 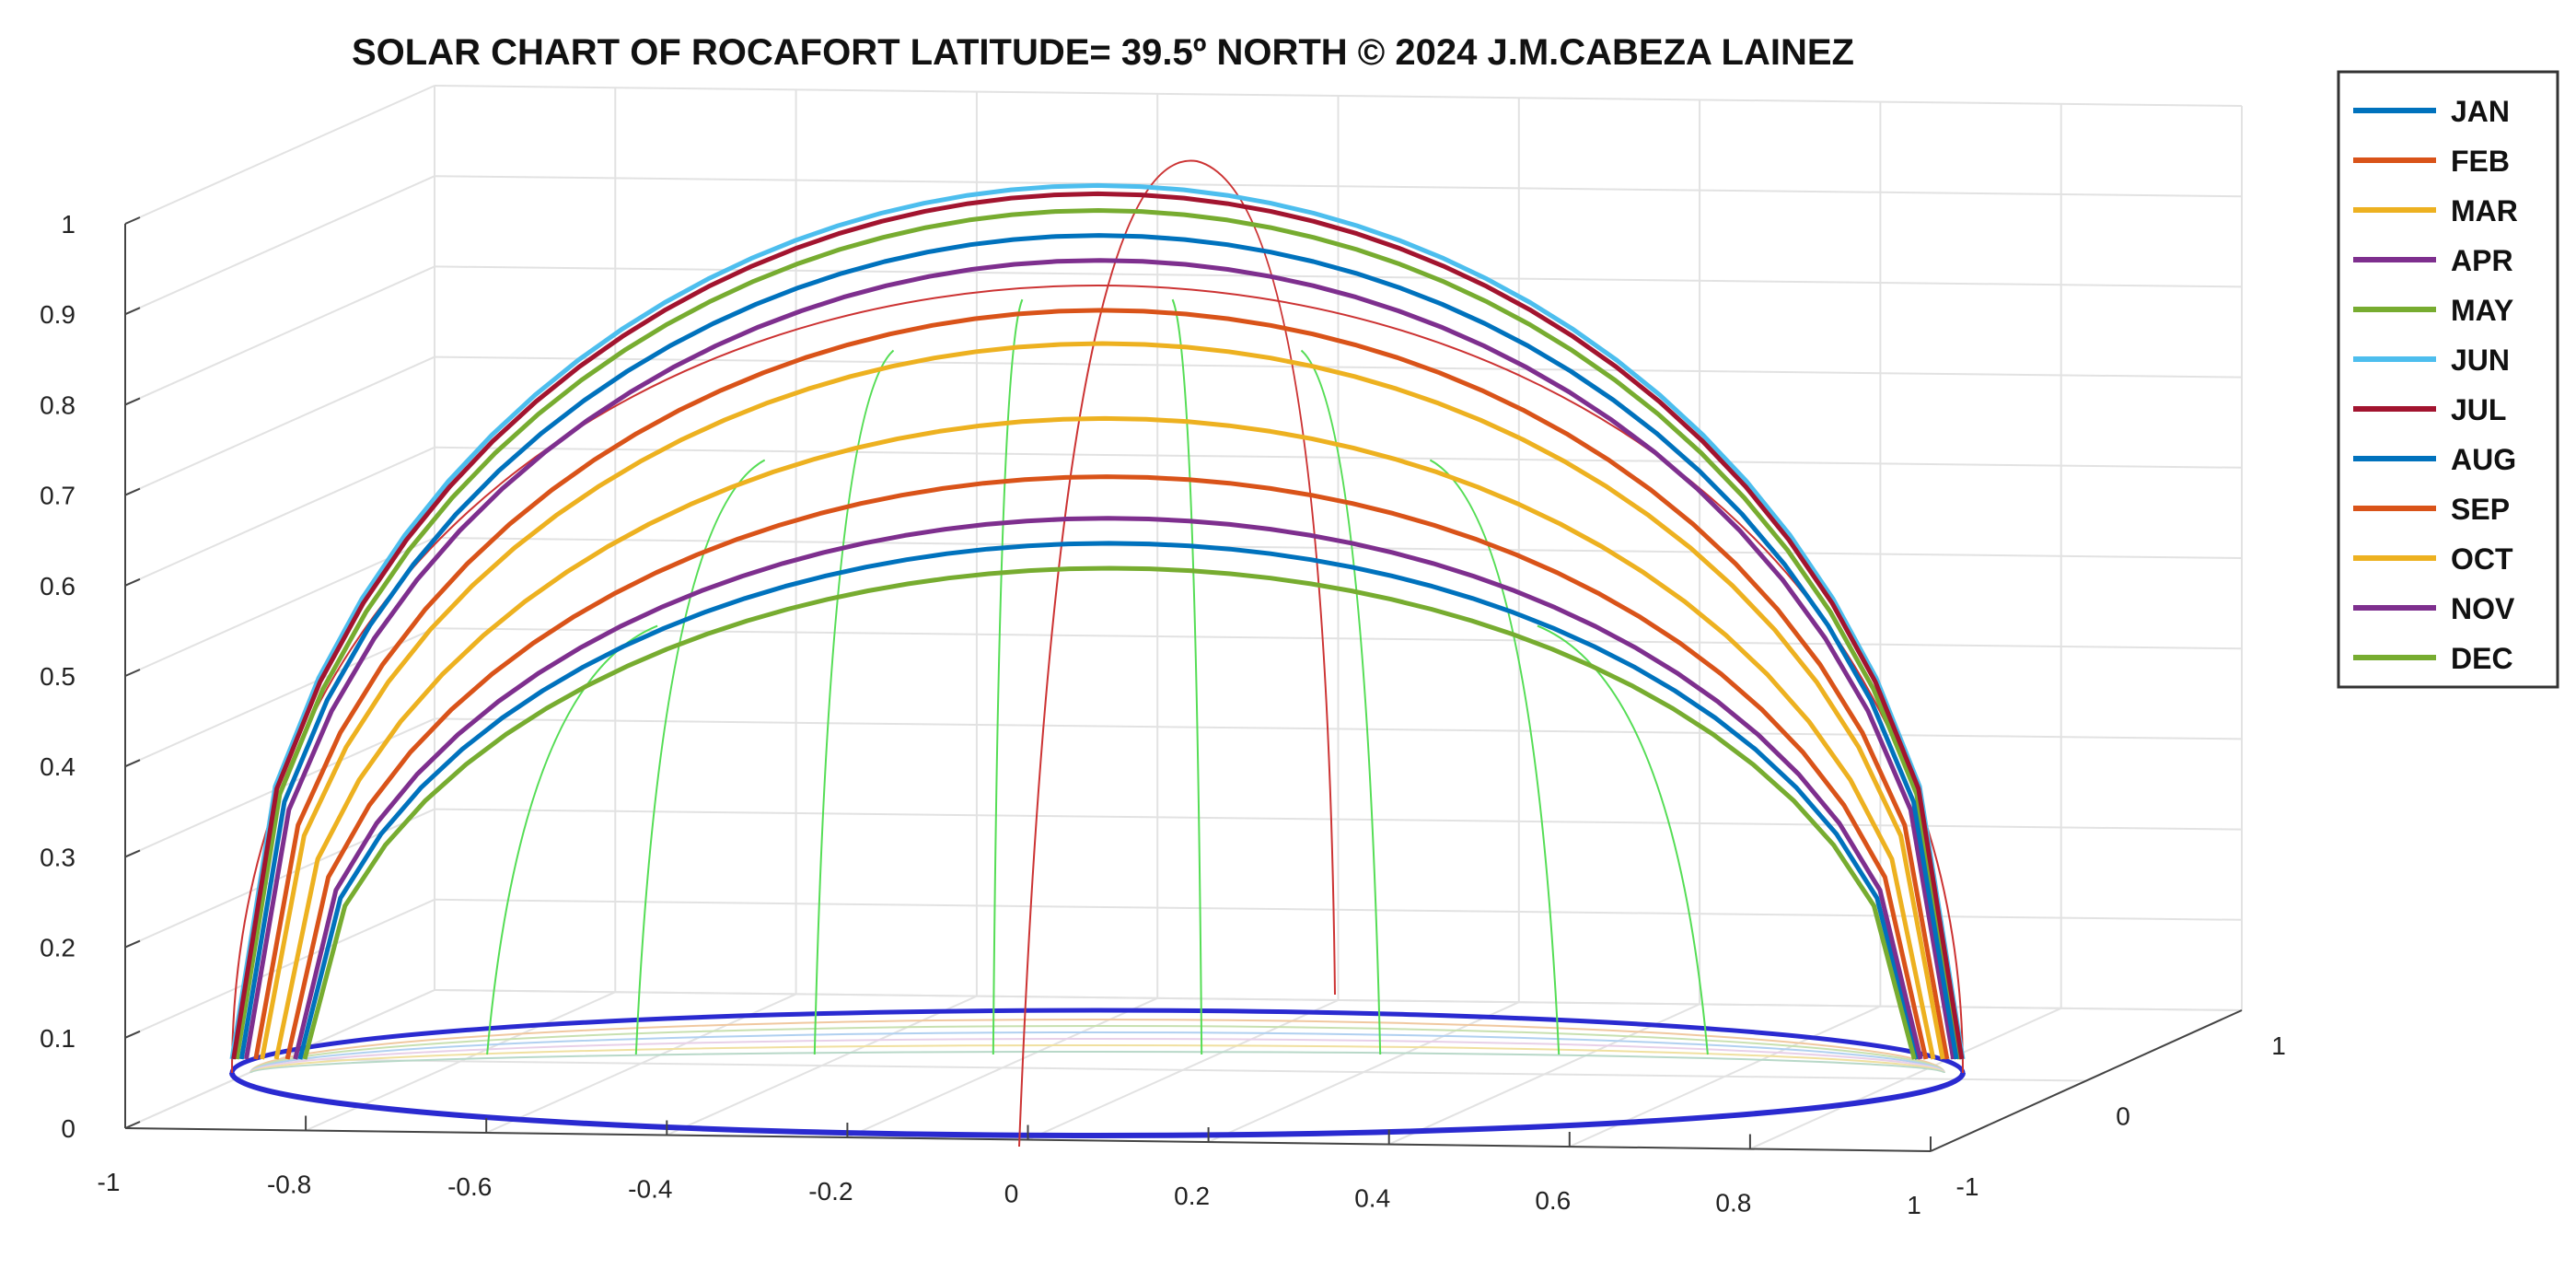 I want to click on z-tick-label: 0, so click(x=68, y=1128).